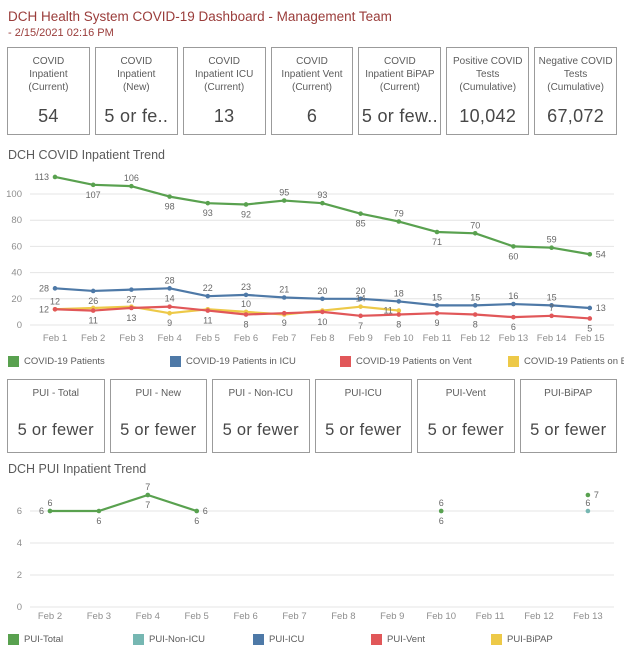 This screenshot has height=665, width=624. What do you see at coordinates (566, 361) in the screenshot?
I see `legend-item-covid-19-patients-on-bipap: COVID-19 Patients on BiPAP` at bounding box center [566, 361].